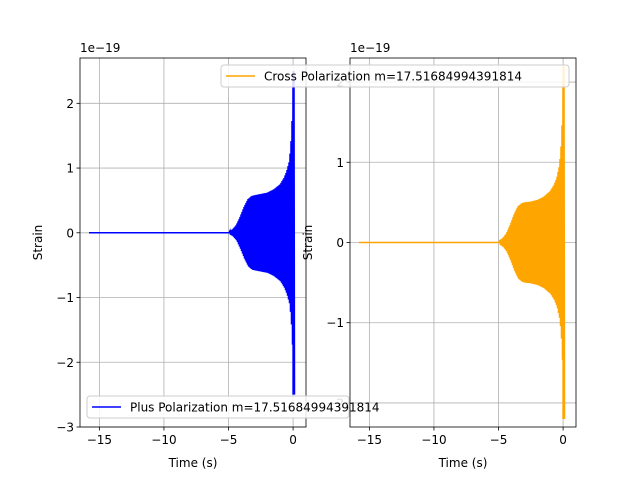 The image size is (640, 480). I want to click on legend-label: Plus Polarization m=17.51684994391814, so click(255, 408).